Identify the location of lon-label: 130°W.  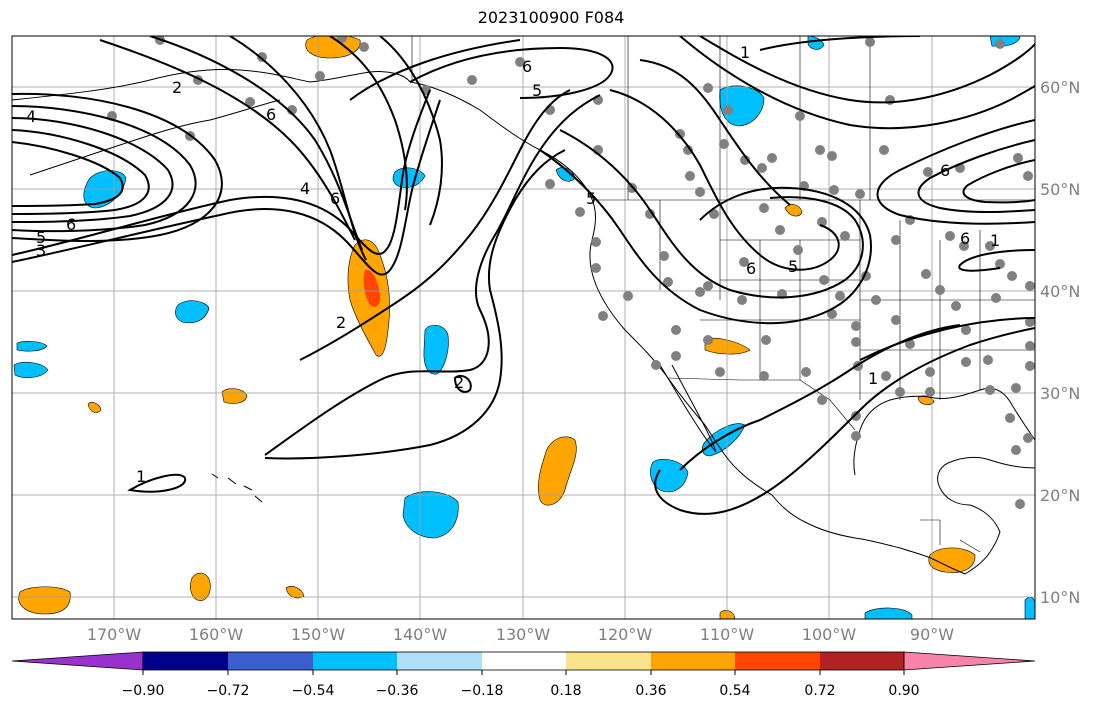
(523, 634).